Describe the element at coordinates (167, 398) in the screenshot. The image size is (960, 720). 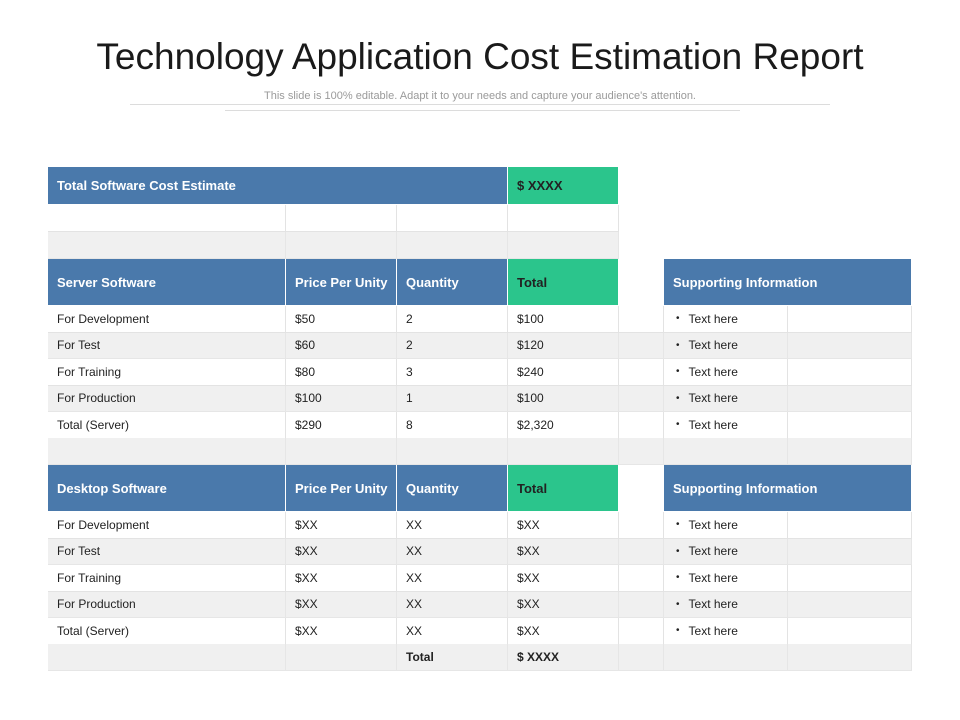
I see `server-row-cell: For Production` at that location.